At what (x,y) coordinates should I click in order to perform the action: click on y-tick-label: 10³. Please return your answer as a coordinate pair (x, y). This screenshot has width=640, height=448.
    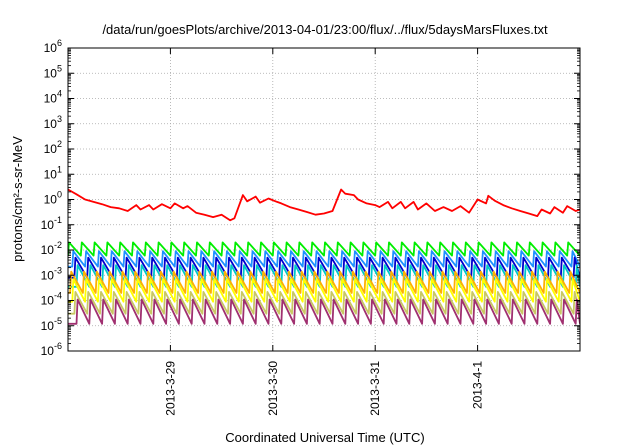
    Looking at the image, I should click on (53, 122).